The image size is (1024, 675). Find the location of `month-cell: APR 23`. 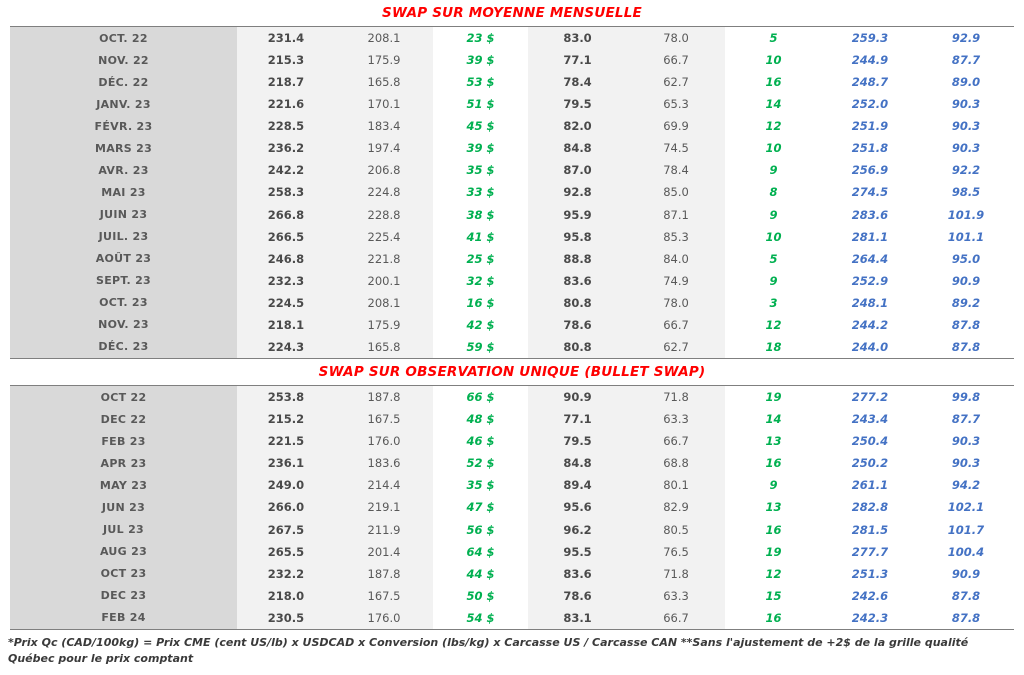

month-cell: APR 23 is located at coordinates (123, 463).